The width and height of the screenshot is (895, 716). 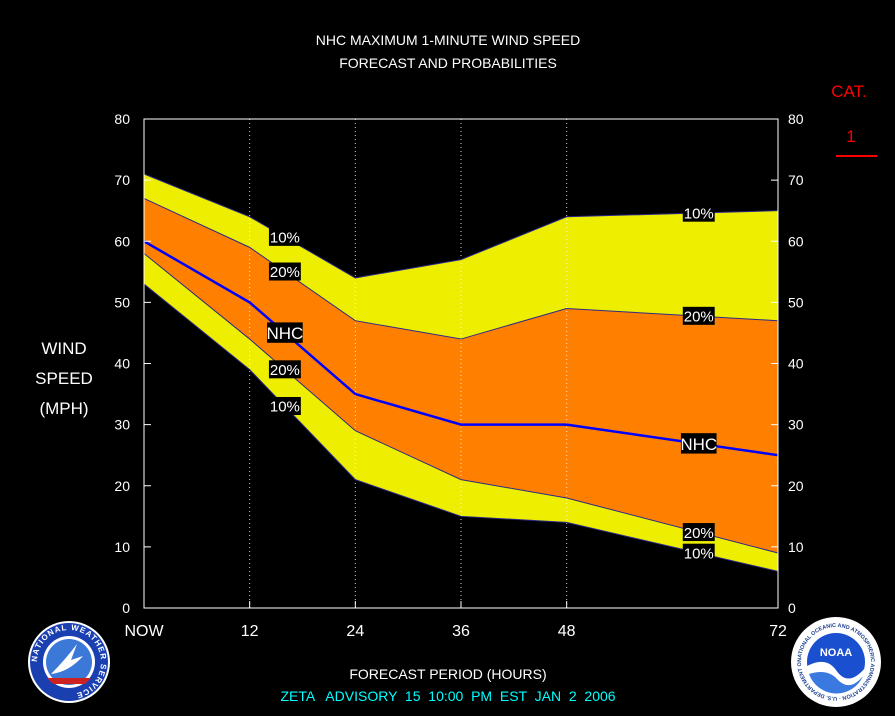 I want to click on curve-label-0: 10%, so click(x=285, y=238).